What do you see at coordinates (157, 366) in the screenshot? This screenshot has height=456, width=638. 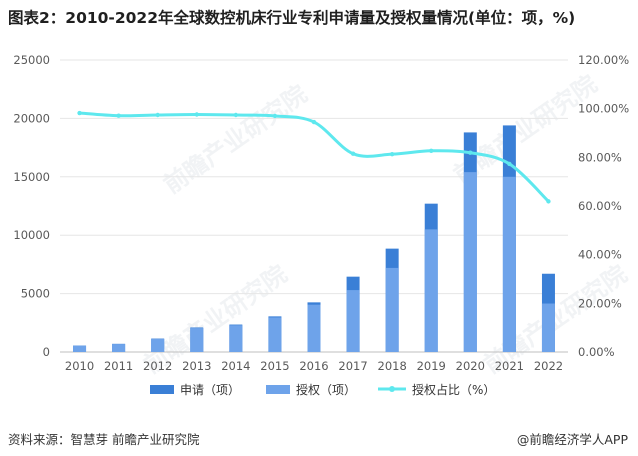 I see `x-tick-label: 2012` at bounding box center [157, 366].